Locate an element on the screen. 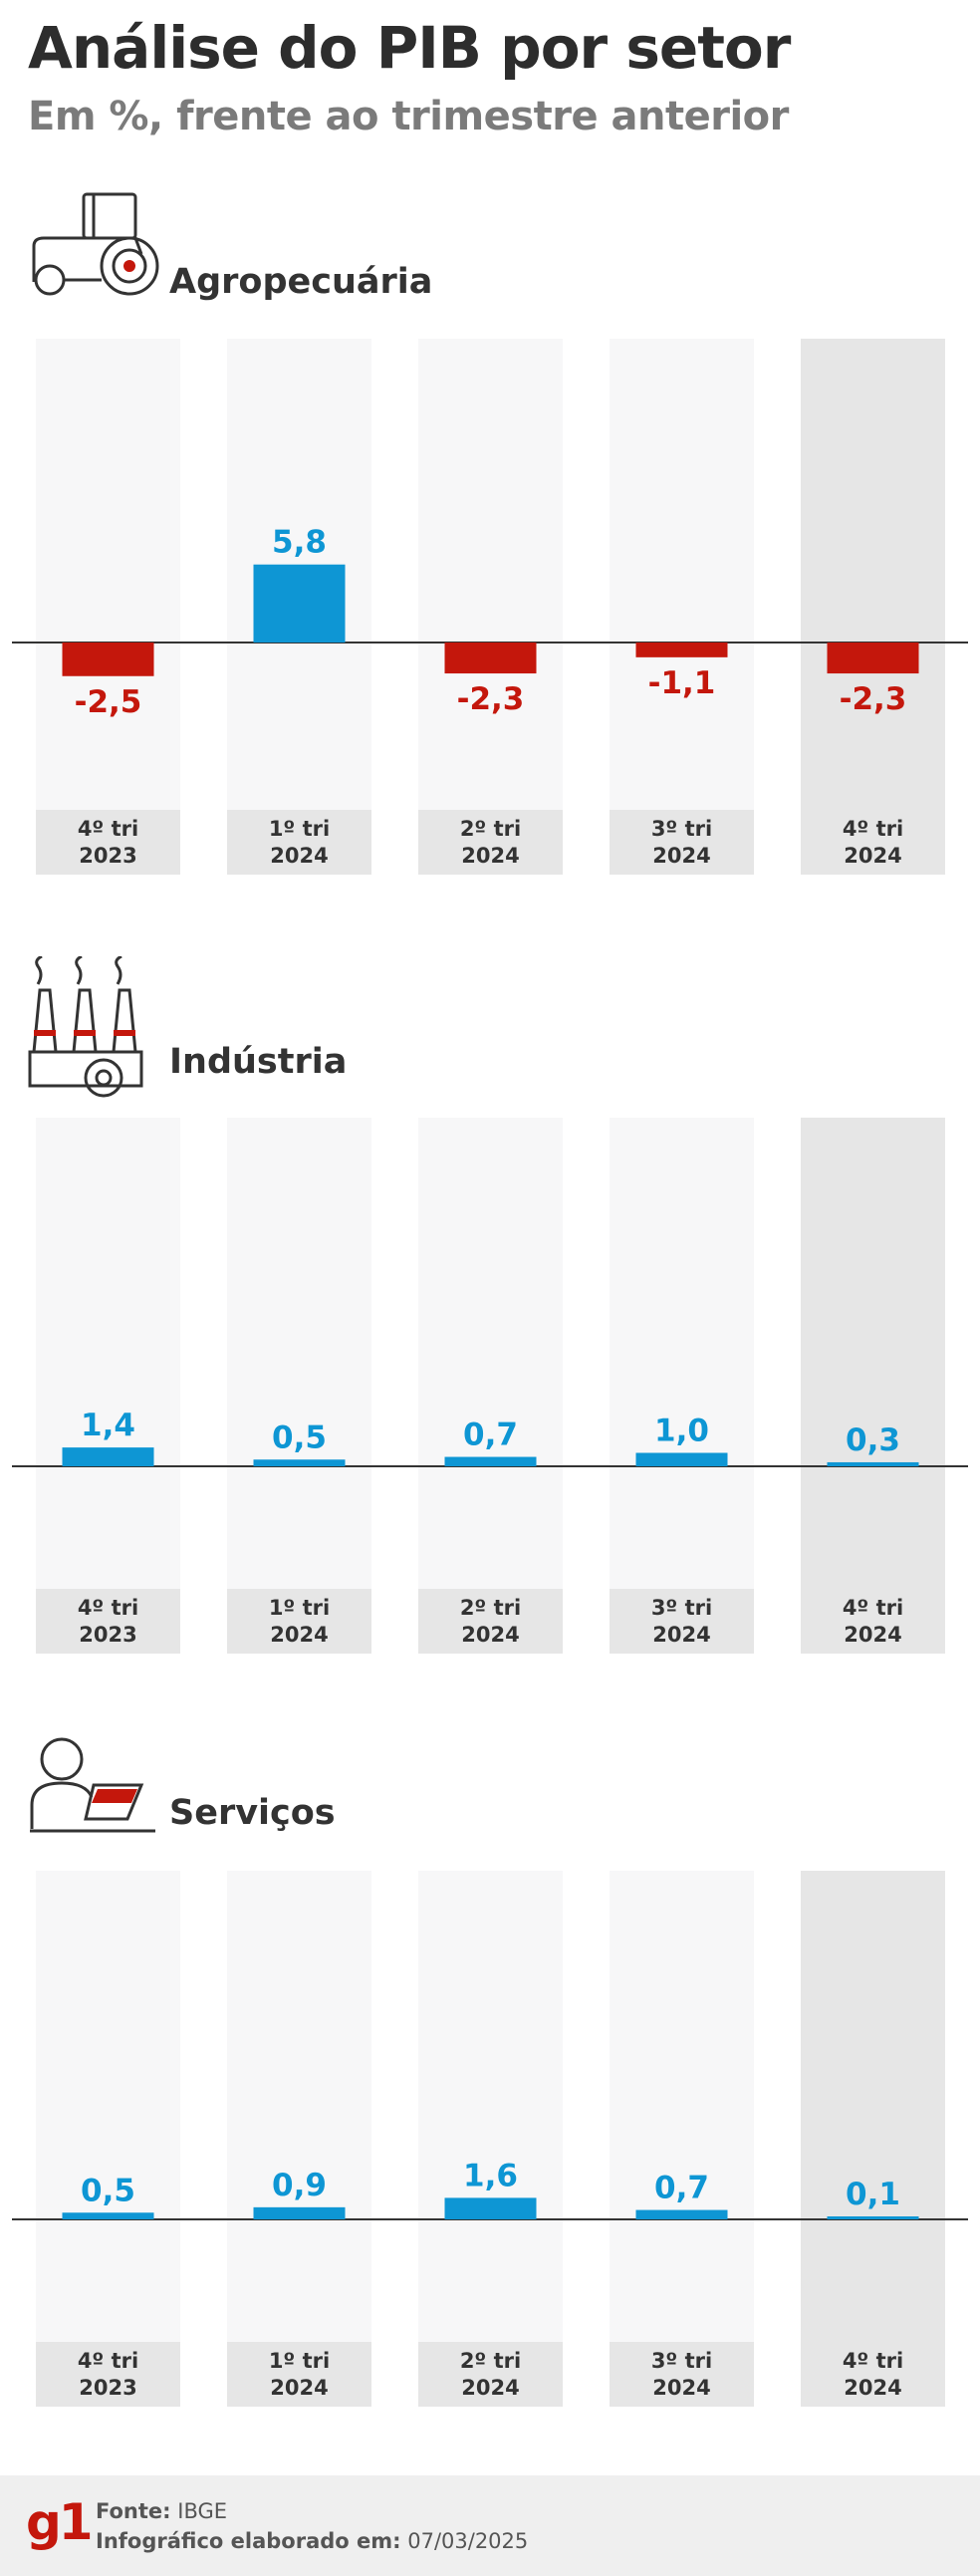  footer-date: Infográfico elaborado em: 07/03/2025 is located at coordinates (312, 2541).